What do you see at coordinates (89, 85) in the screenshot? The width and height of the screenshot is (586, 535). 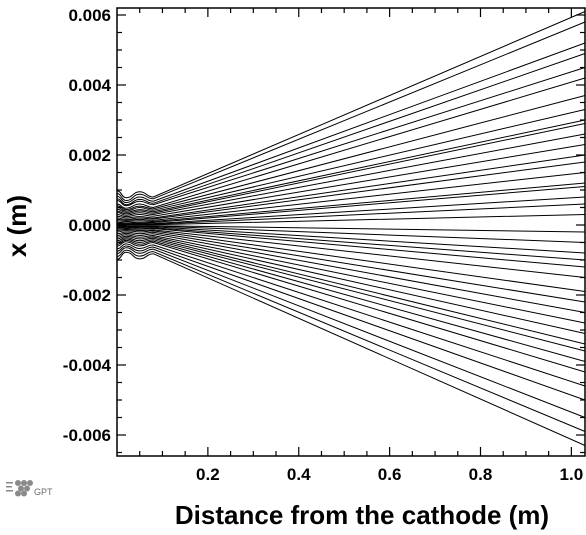 I see `y-tick-label: 0.004` at bounding box center [89, 85].